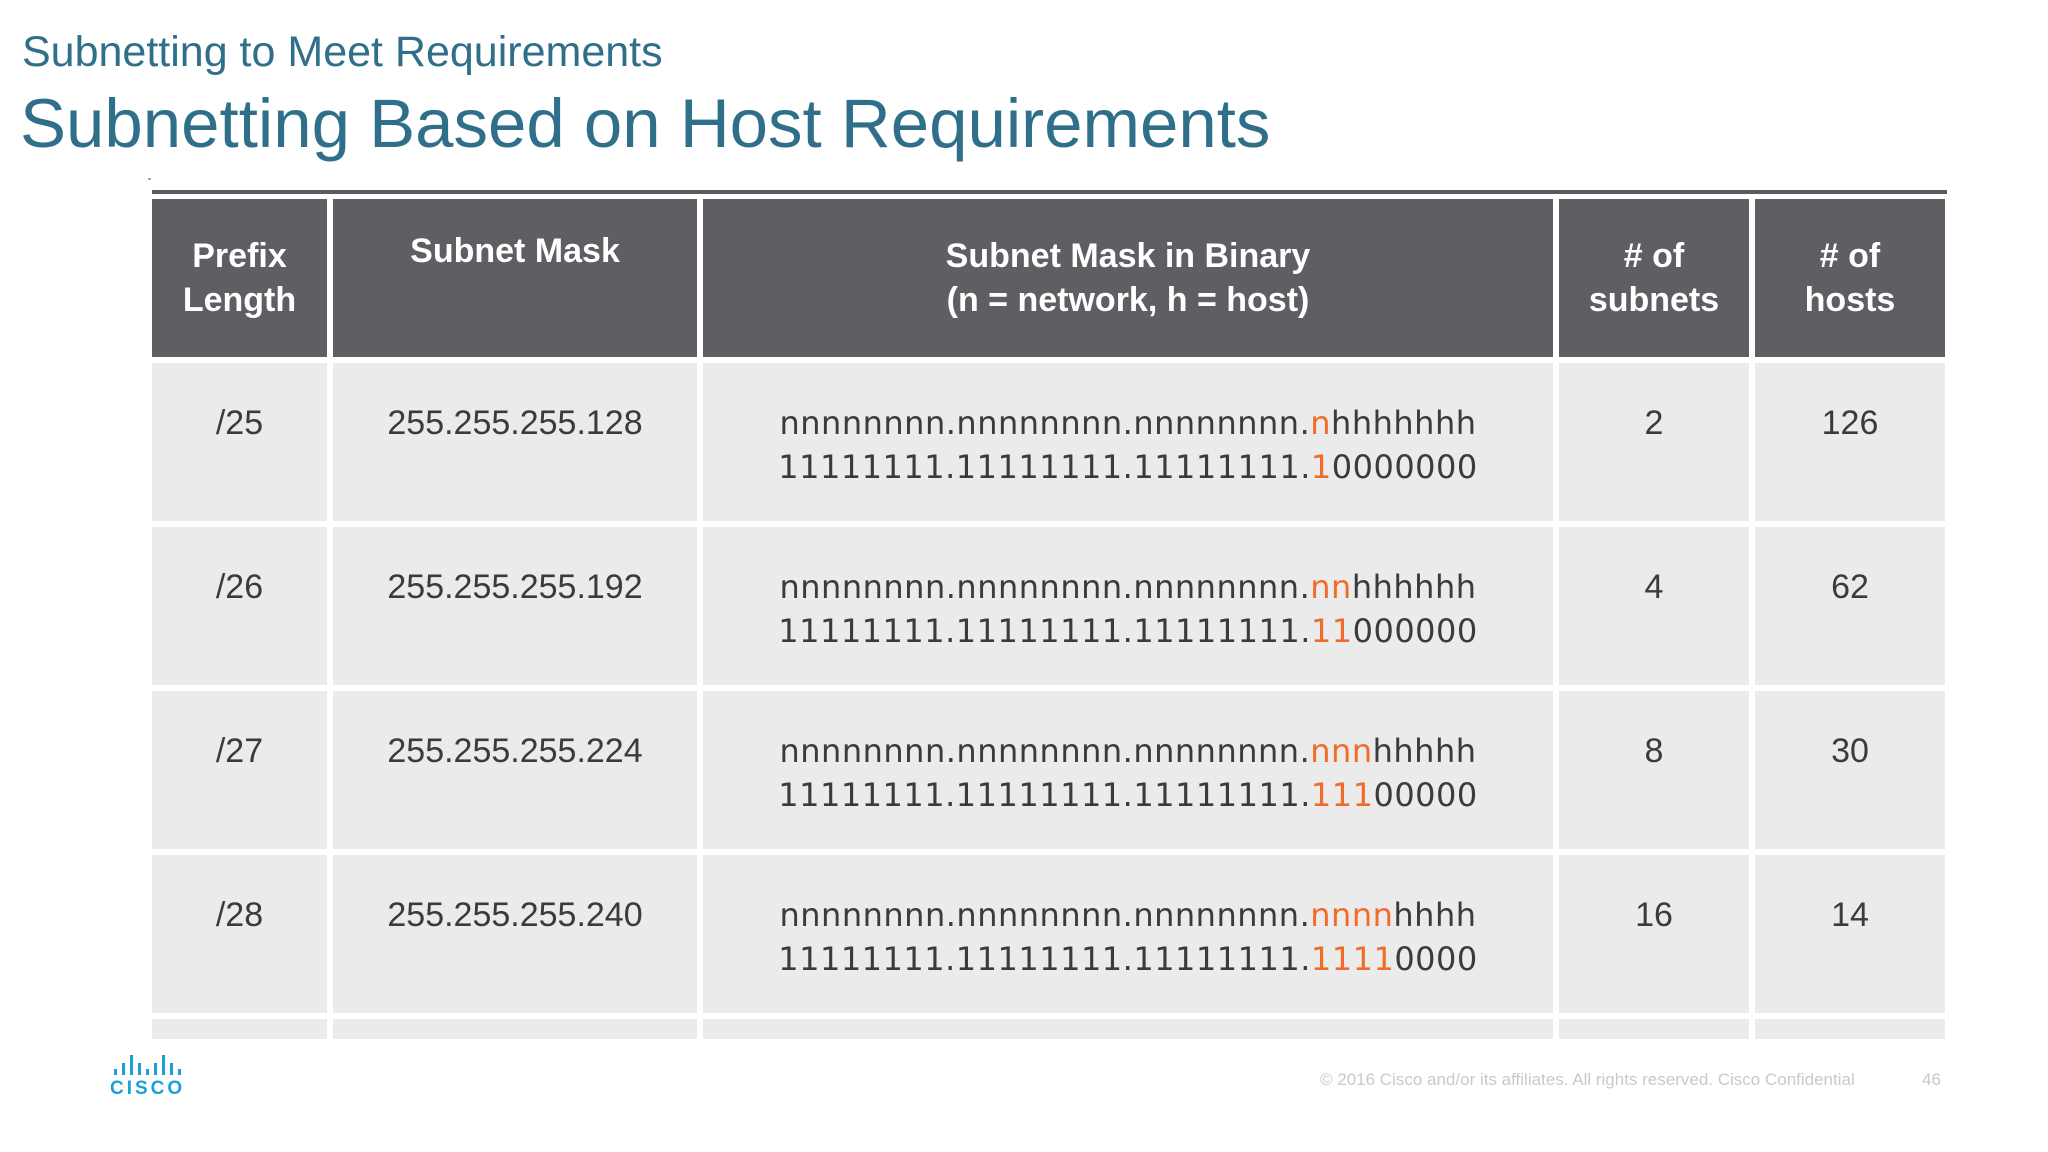  What do you see at coordinates (239, 587) in the screenshot?
I see `prefix-value: /26` at bounding box center [239, 587].